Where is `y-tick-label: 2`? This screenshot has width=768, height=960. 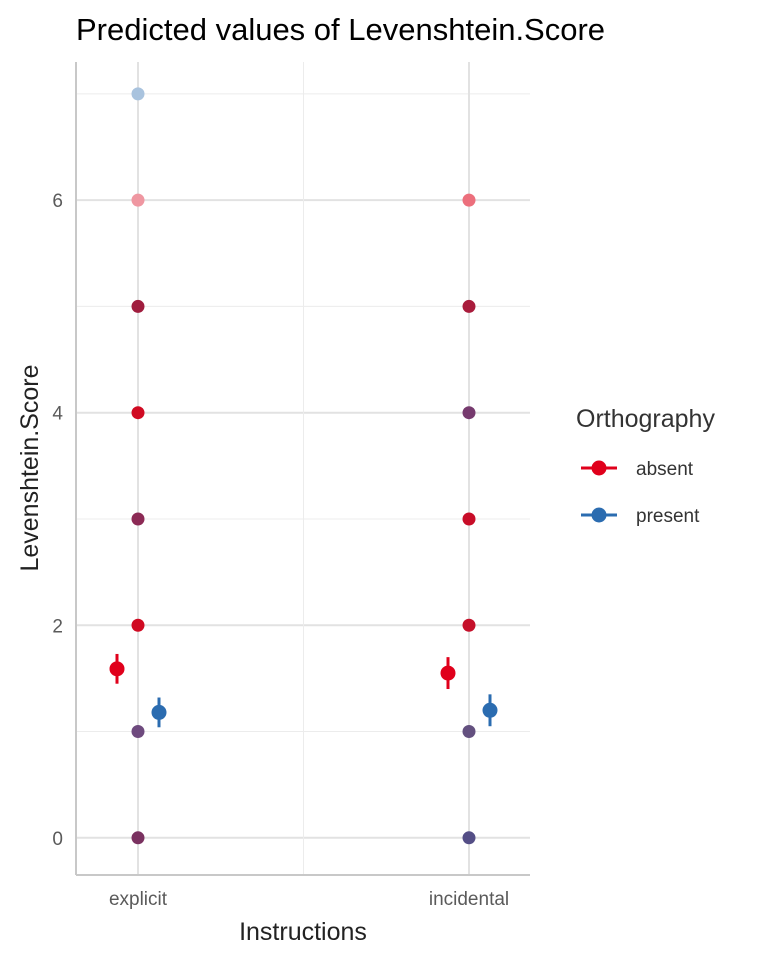 y-tick-label: 2 is located at coordinates (57, 626).